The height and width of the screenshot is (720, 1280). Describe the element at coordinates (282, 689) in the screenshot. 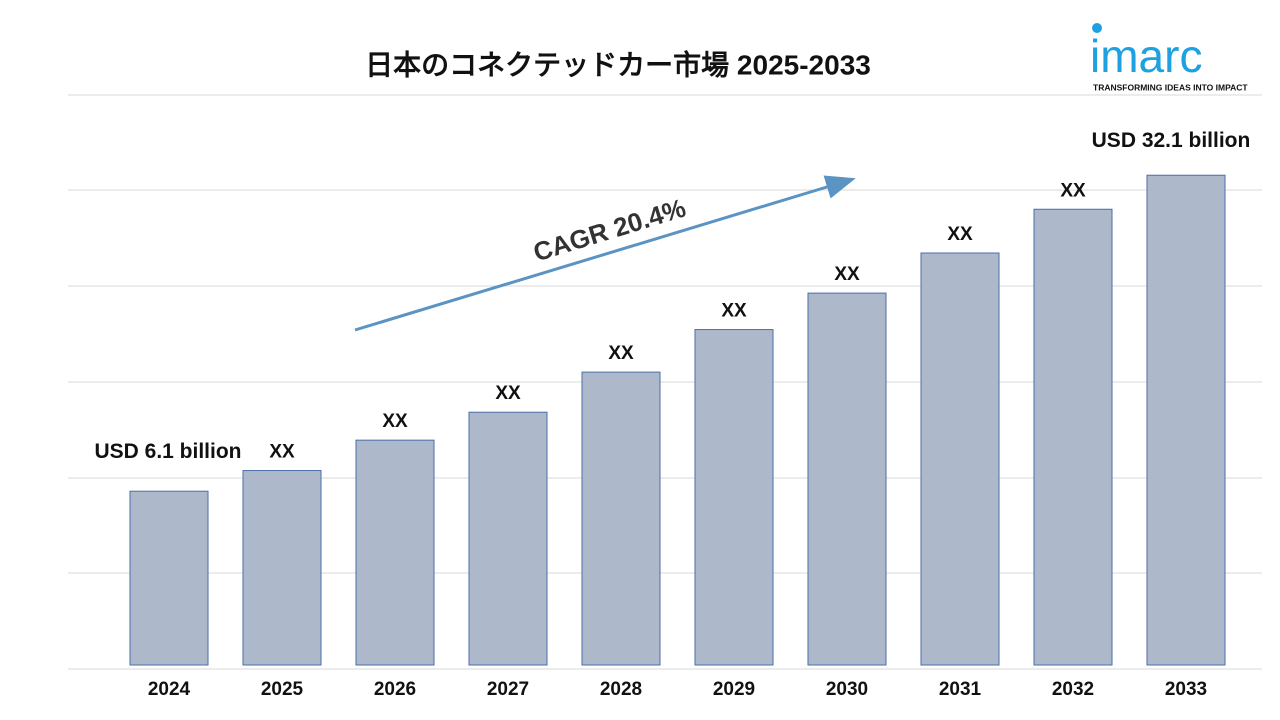

I see `x-tick-label: 2025` at that location.